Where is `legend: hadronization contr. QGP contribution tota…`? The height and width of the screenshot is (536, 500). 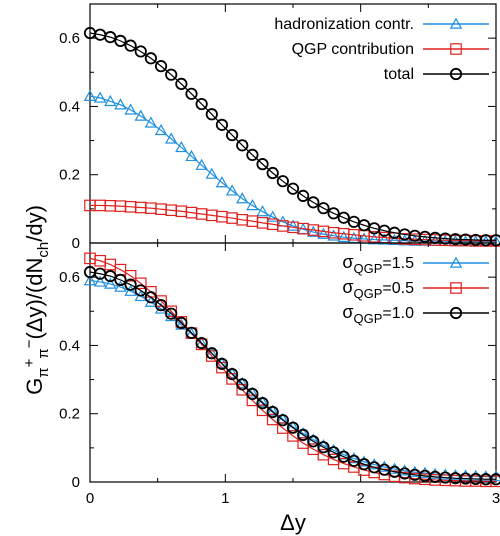
legend: hadronization contr. QGP contribution tota… is located at coordinates (381, 49).